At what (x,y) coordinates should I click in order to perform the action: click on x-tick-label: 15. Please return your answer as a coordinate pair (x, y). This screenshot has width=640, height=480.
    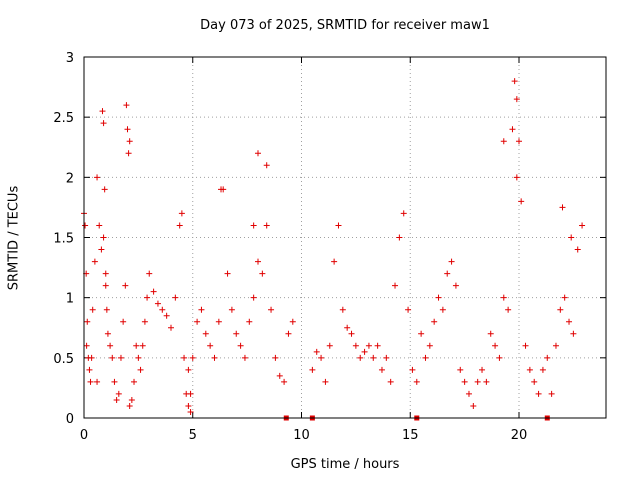
    Looking at the image, I should click on (410, 435).